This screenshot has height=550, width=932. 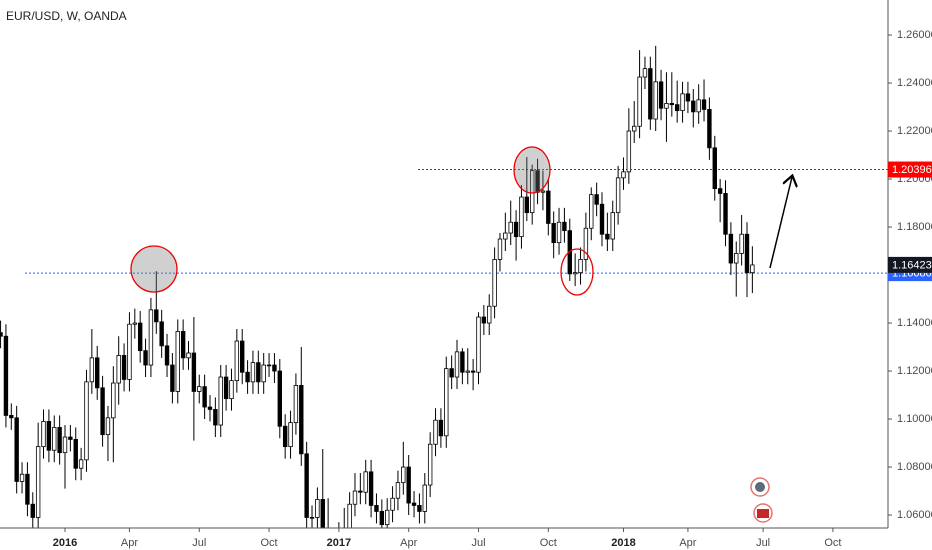 I want to click on y-tick-label: 1.22000, so click(x=914, y=131).